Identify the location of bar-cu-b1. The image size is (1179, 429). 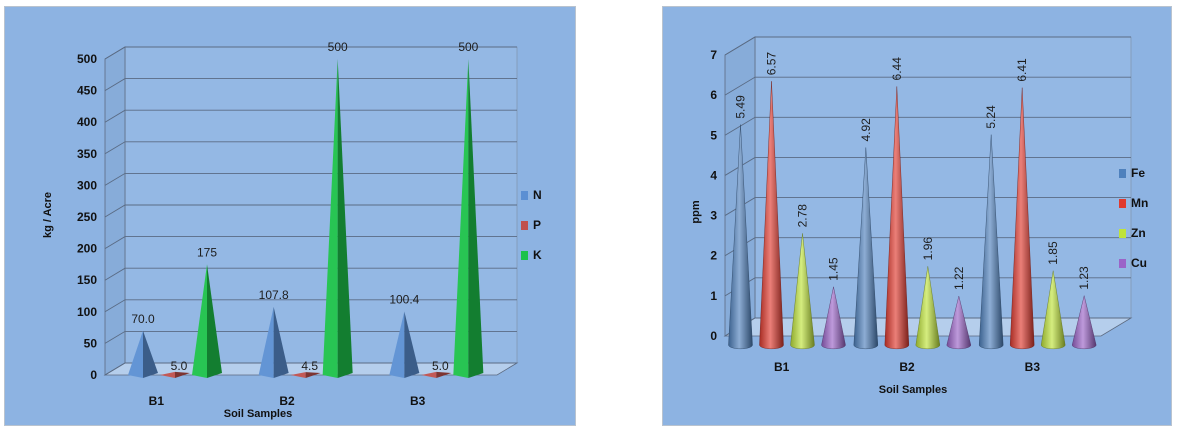
(833, 318).